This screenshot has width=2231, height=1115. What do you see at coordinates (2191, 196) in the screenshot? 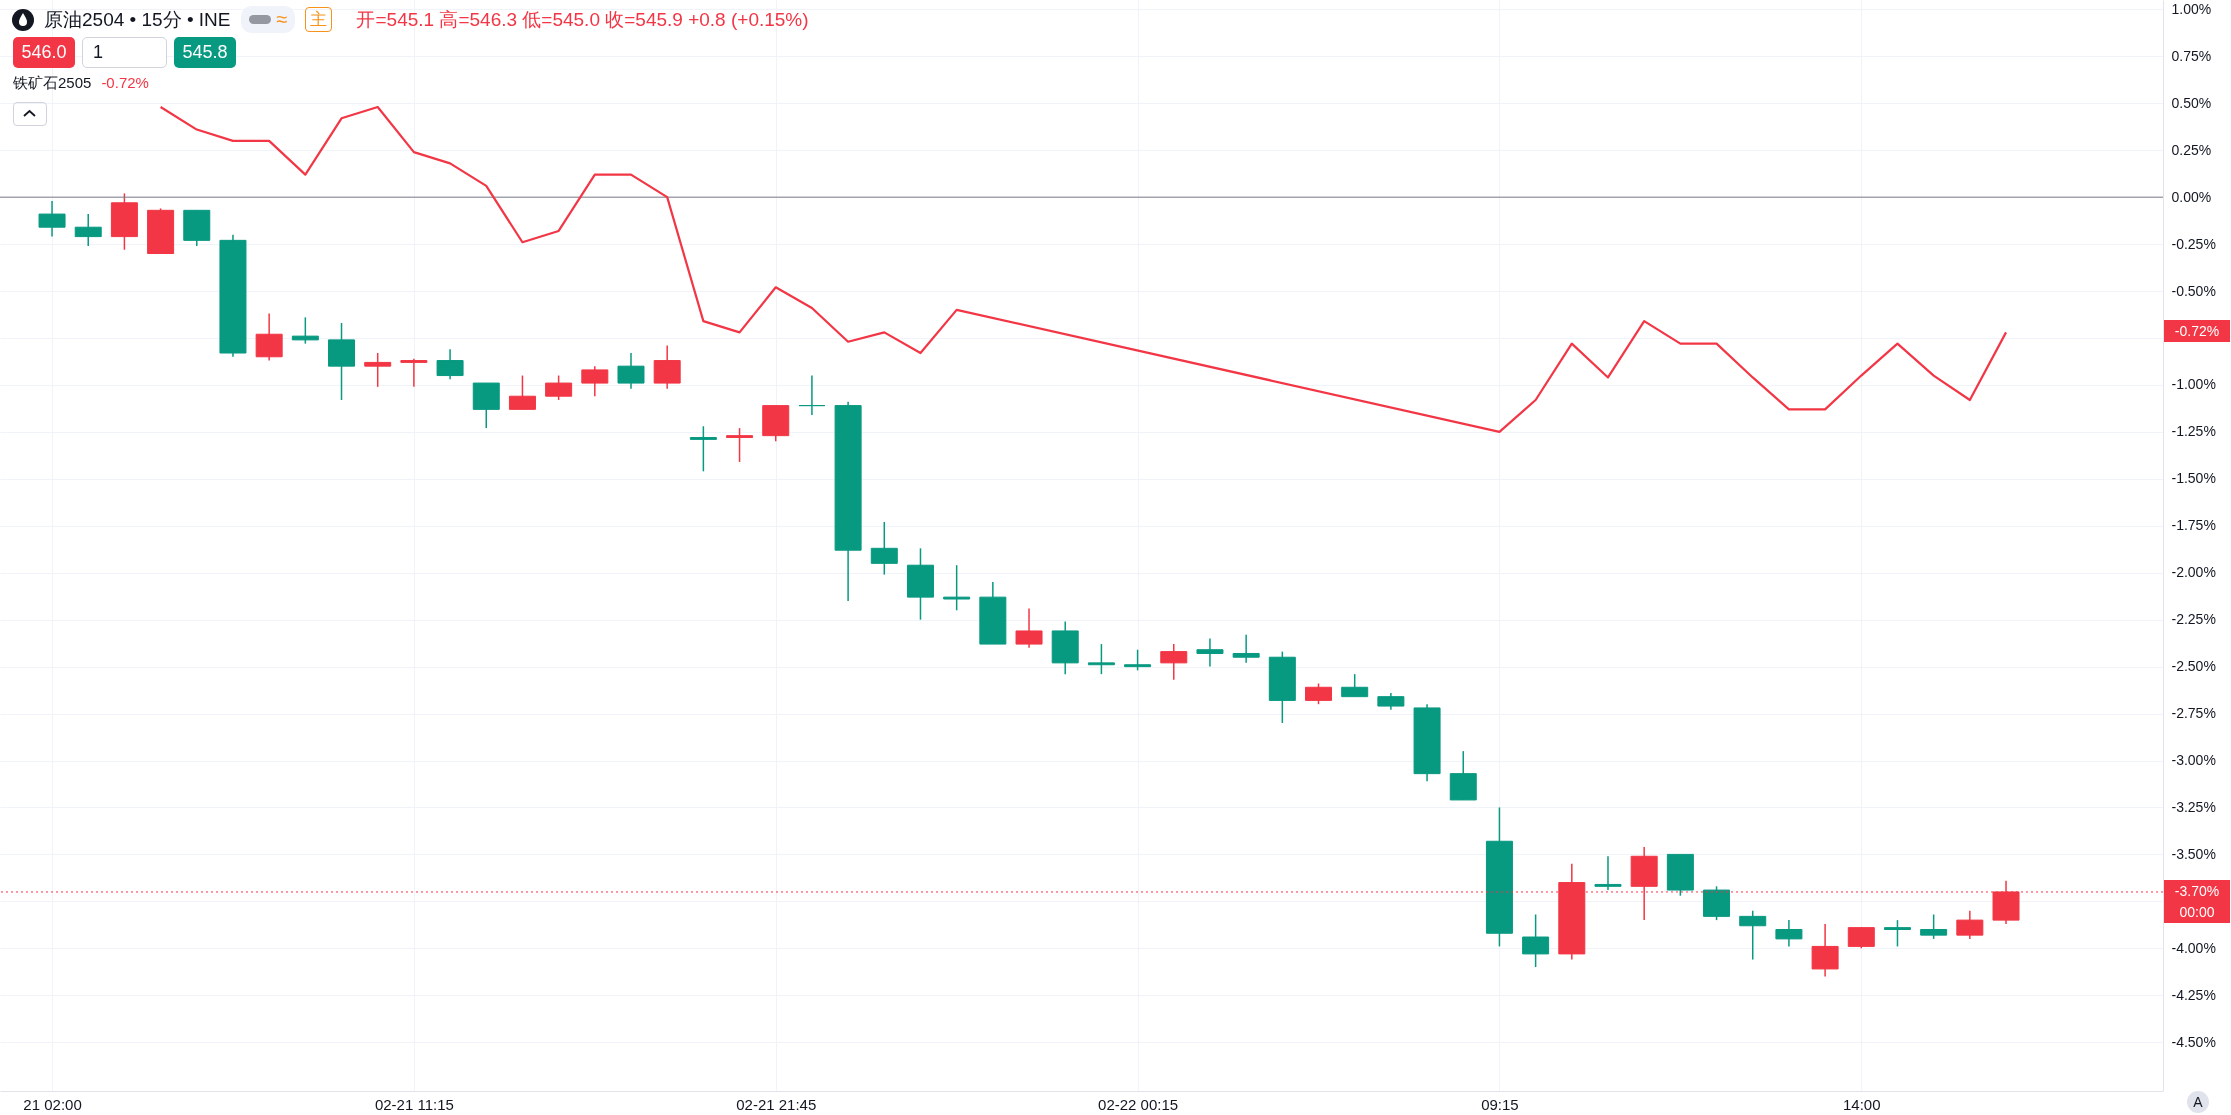
I see `y-tick-label: 0.00%` at bounding box center [2191, 196].